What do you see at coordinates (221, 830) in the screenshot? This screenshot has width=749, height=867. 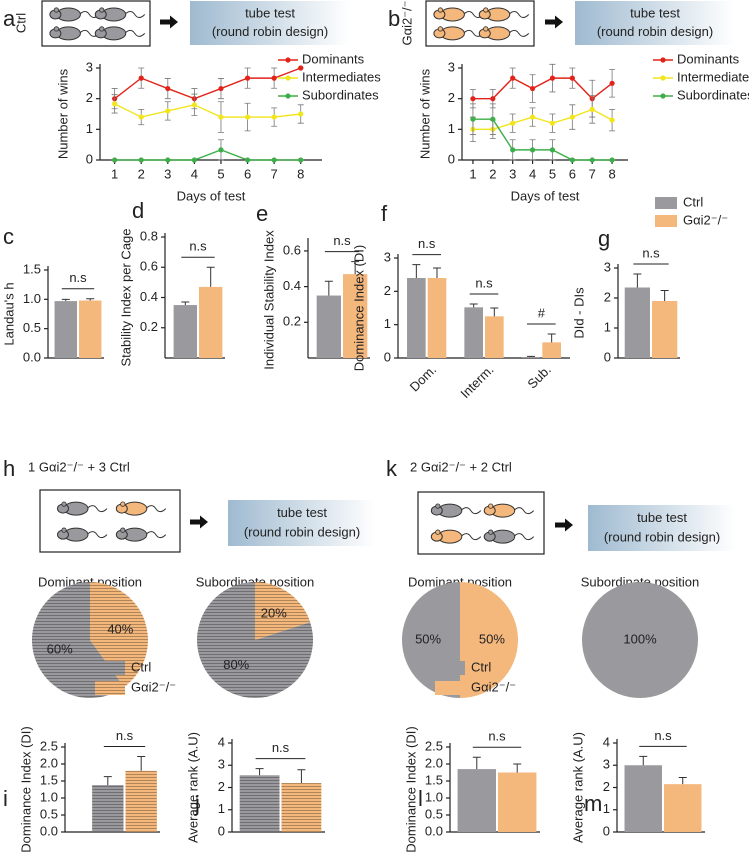 I see `y-tick-label: 0` at bounding box center [221, 830].